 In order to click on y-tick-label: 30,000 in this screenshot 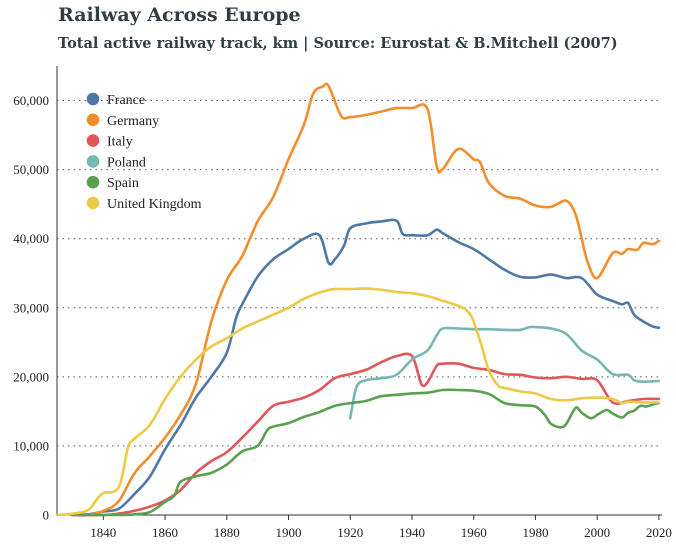, I will do `click(31, 307)`.